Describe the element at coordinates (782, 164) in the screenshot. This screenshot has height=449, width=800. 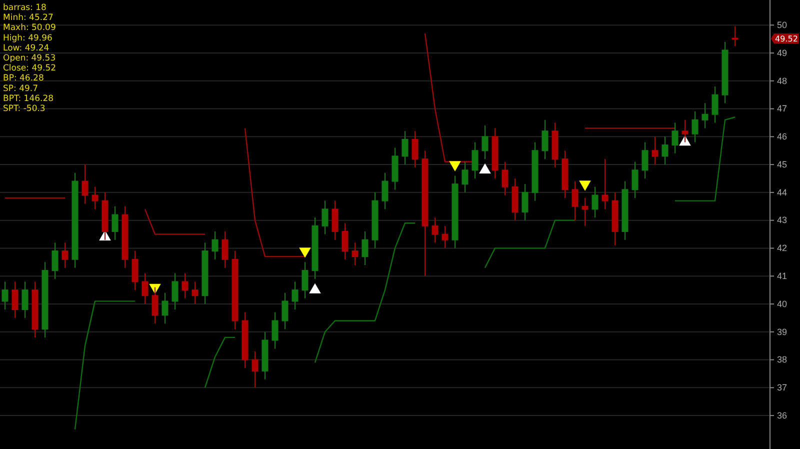
I see `y-tick-label: 45` at that location.